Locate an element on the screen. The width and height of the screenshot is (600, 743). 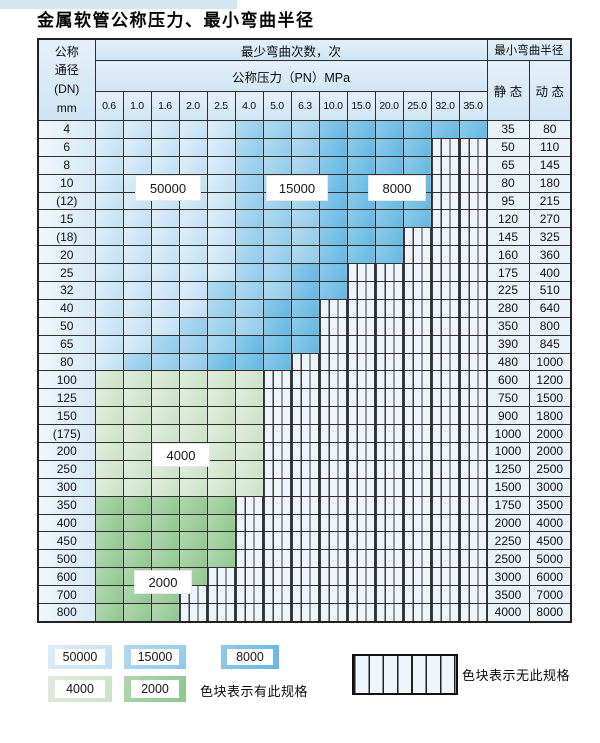
dynamic-radius-value: 325 is located at coordinates (550, 237).